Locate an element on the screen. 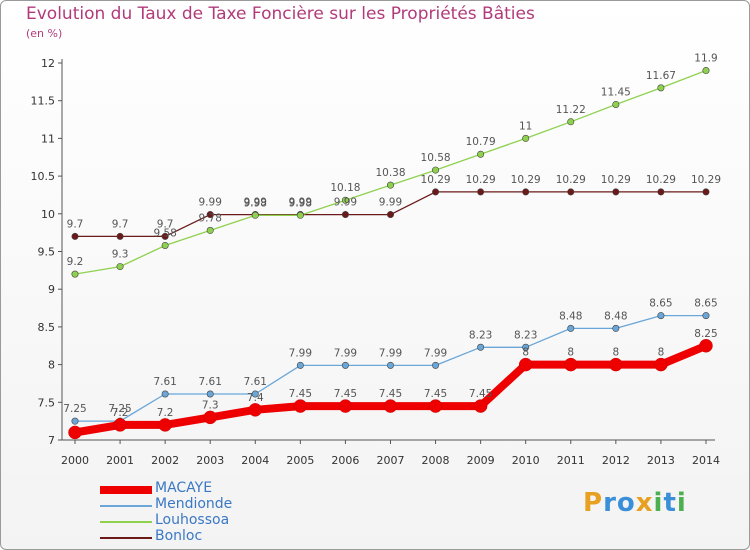 The height and width of the screenshot is (550, 750). x-tick-label: 2014 is located at coordinates (706, 460).